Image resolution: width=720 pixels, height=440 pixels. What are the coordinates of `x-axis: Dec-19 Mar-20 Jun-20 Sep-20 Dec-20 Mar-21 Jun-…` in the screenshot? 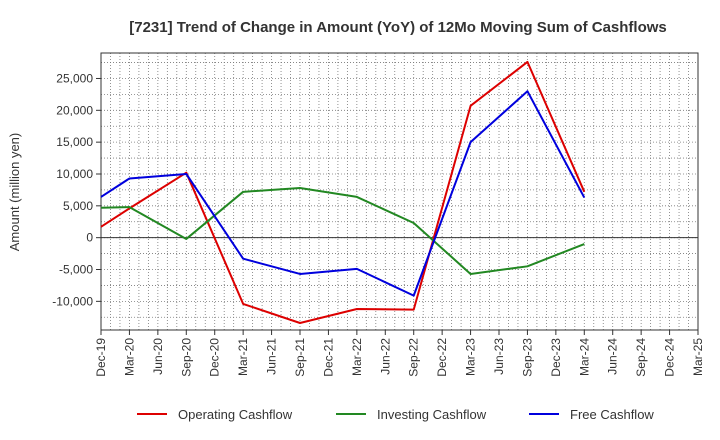 It's located at (399, 353).